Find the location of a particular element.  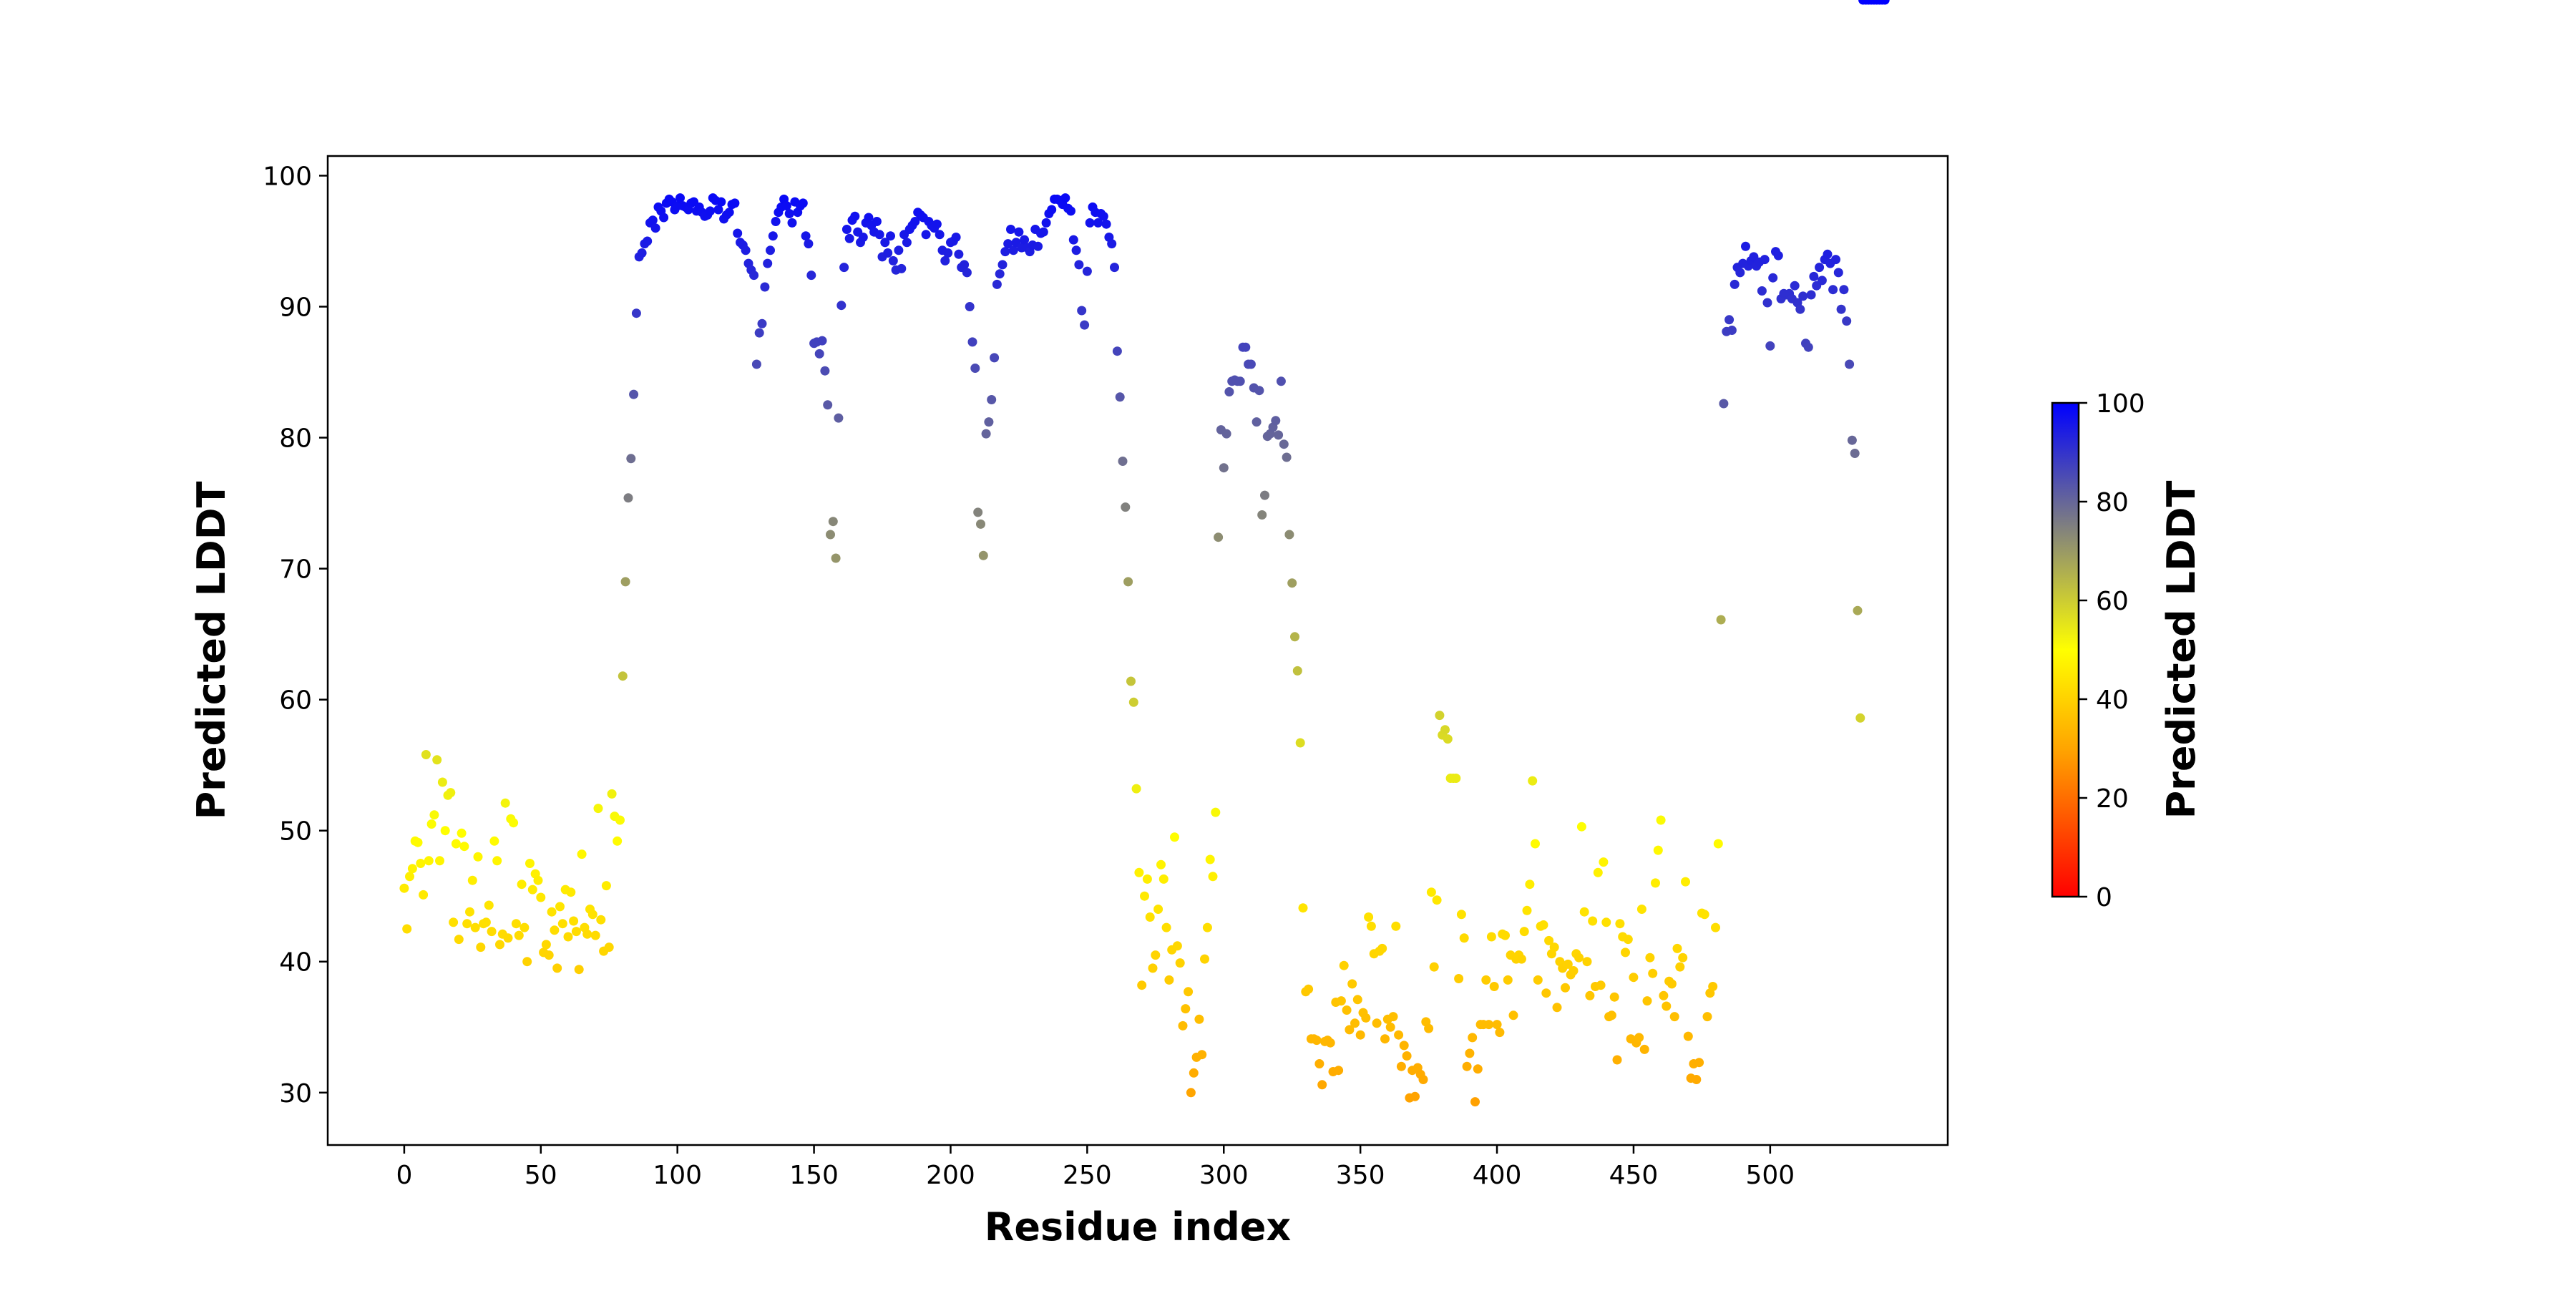

x-axis-title: Residue index is located at coordinates (1138, 1226).